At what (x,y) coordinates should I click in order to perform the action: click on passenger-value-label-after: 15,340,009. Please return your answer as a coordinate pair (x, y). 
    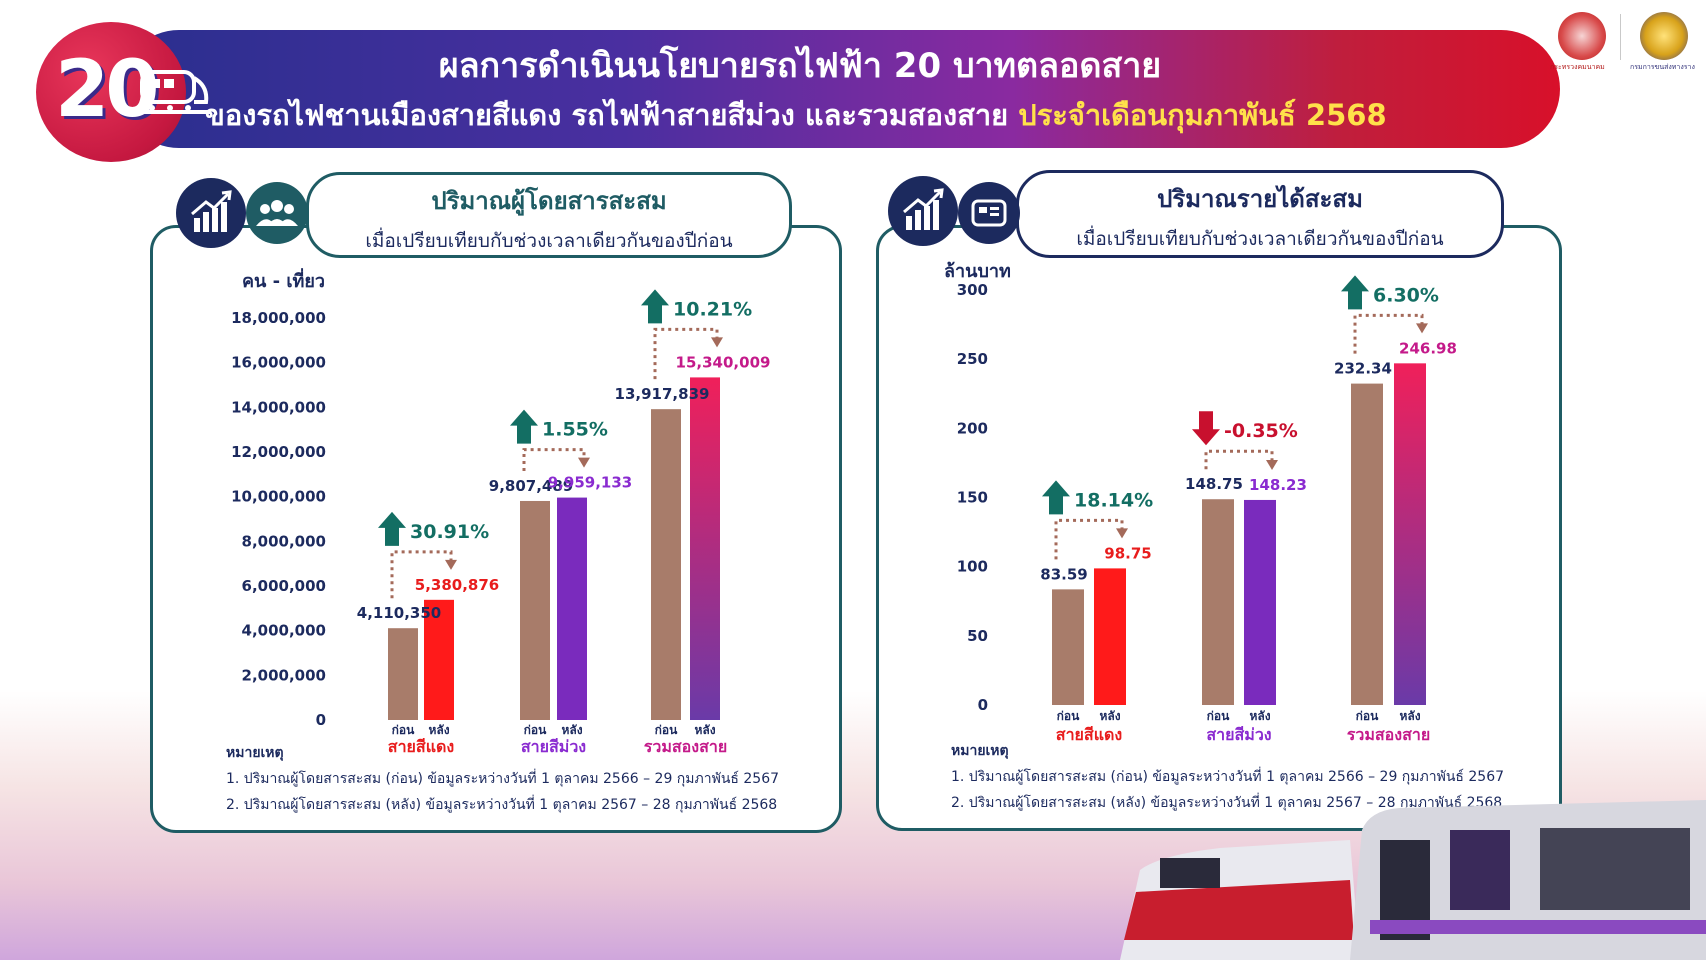
    Looking at the image, I should click on (723, 362).